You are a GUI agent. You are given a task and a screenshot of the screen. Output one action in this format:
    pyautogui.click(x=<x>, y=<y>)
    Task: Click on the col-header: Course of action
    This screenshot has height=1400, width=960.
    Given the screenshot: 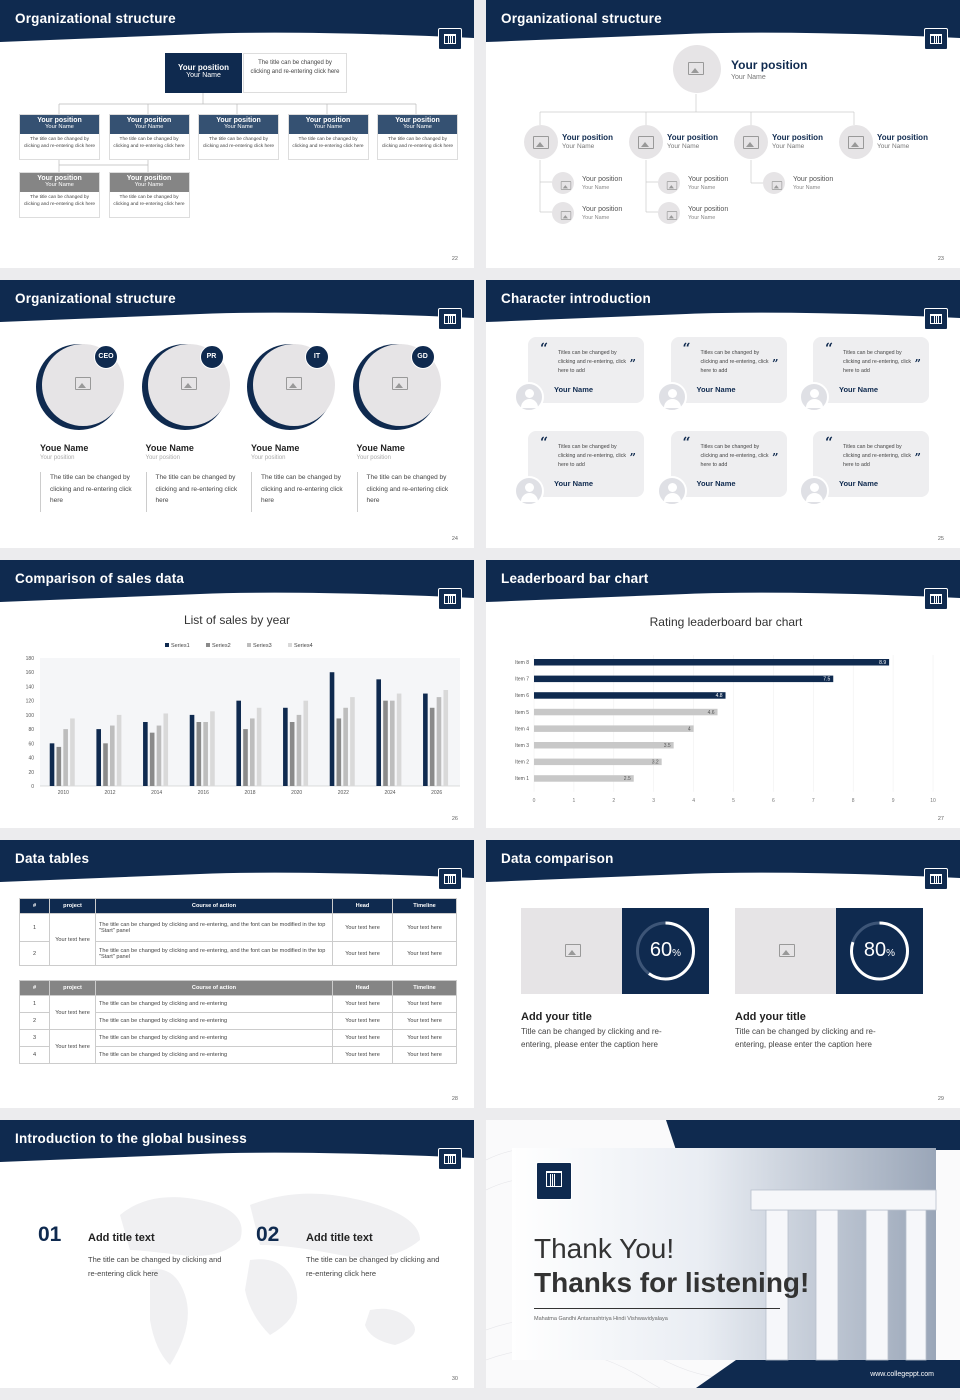 What is the action you would take?
    pyautogui.click(x=214, y=906)
    